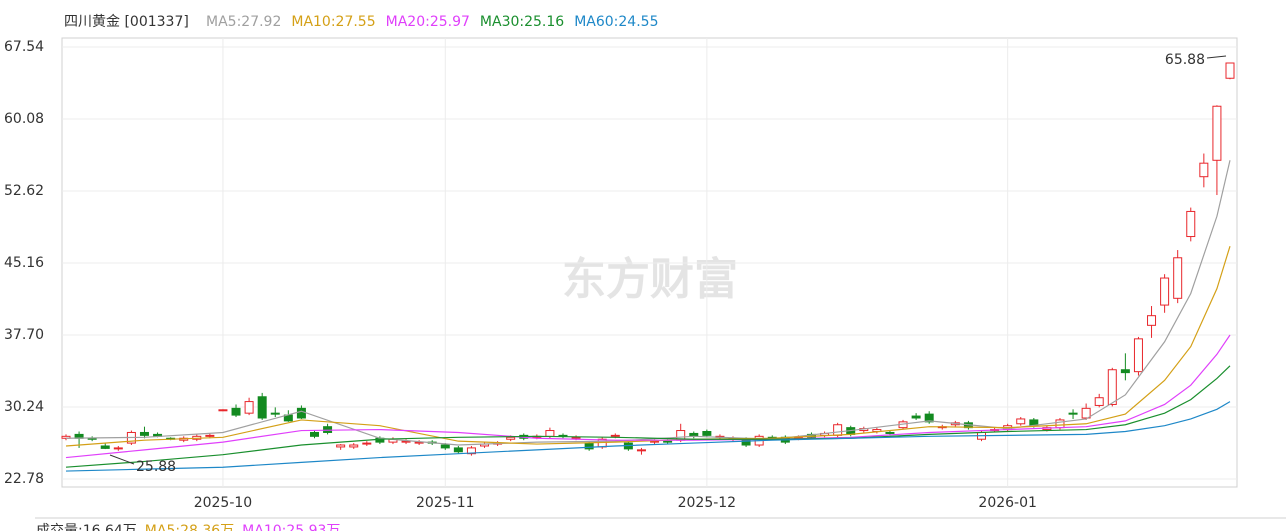 The height and width of the screenshot is (531, 1286). Describe the element at coordinates (1007, 503) in the screenshot. I see `x-tick-label: 2026-01` at that location.